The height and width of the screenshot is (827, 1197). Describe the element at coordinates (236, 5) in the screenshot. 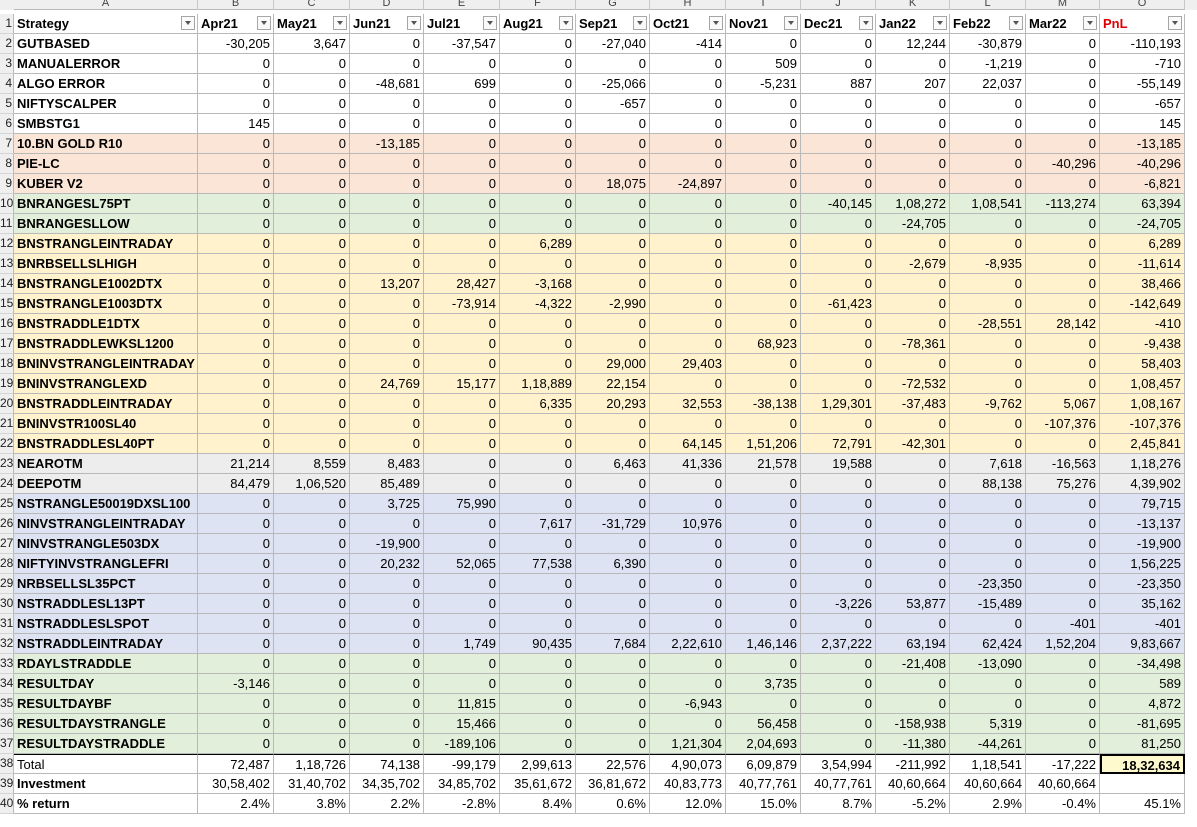

I see `column-letter-b: B` at that location.